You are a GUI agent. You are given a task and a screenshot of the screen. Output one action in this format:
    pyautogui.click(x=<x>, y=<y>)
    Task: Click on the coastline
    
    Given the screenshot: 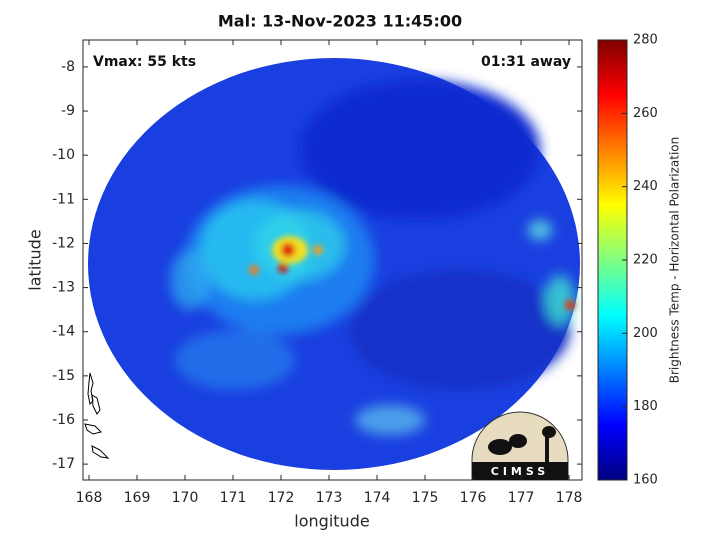 What is the action you would take?
    pyautogui.click(x=97, y=415)
    